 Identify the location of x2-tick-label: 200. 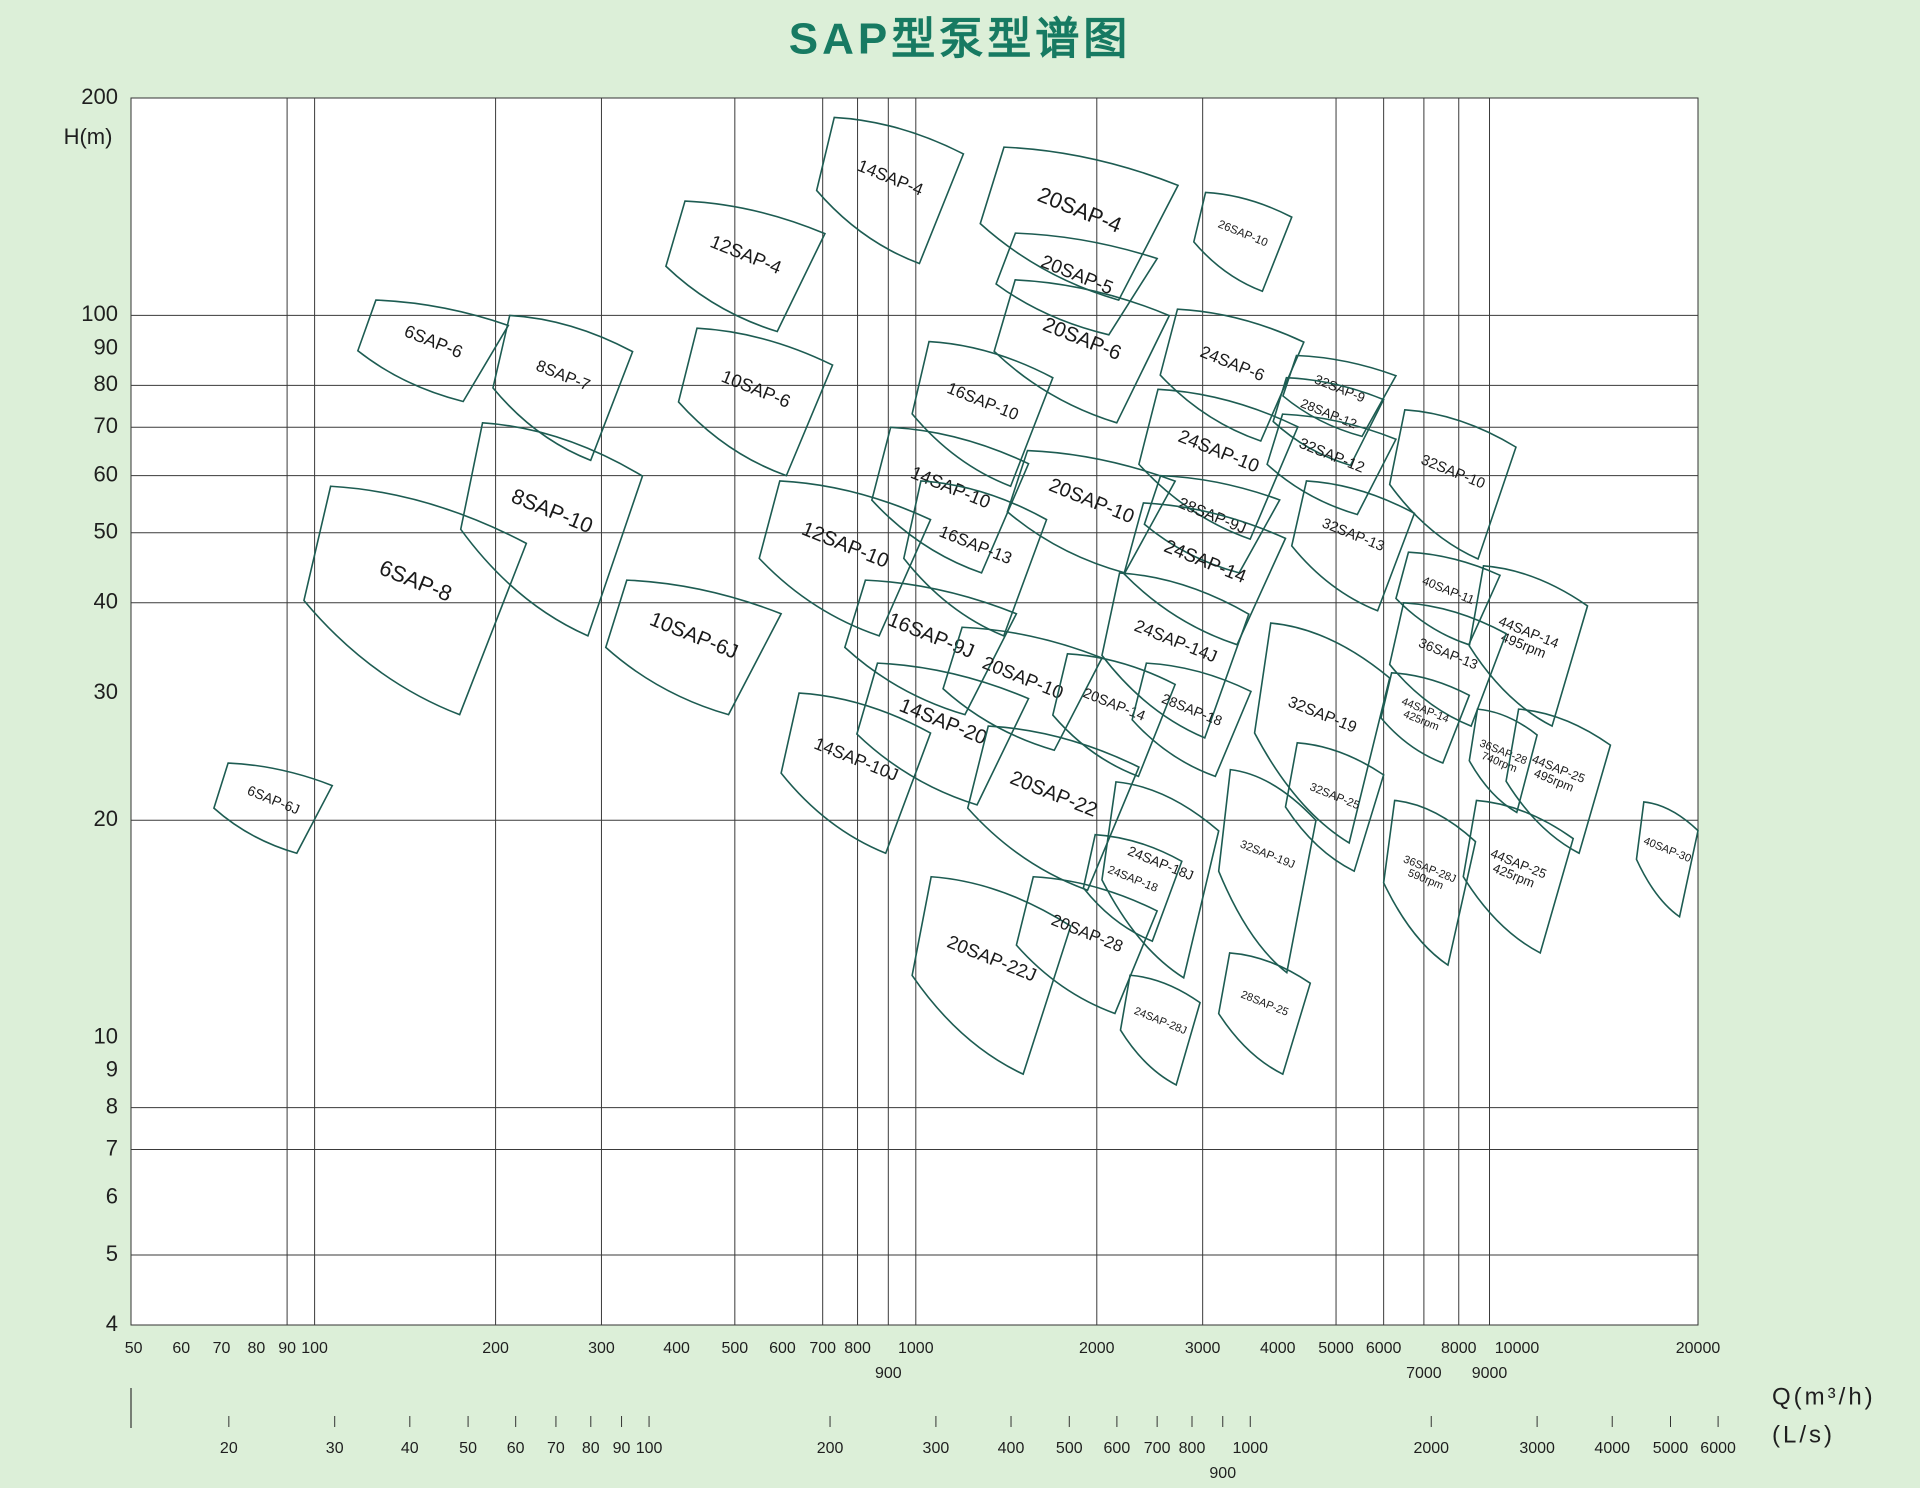
(830, 1448).